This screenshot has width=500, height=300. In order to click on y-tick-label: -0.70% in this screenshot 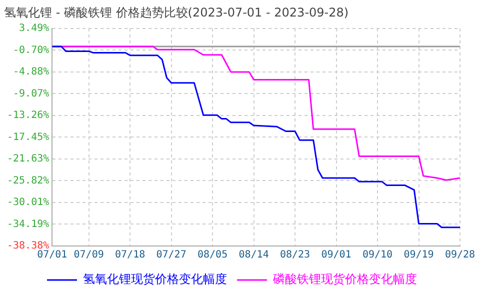, I will do `click(31, 50)`.